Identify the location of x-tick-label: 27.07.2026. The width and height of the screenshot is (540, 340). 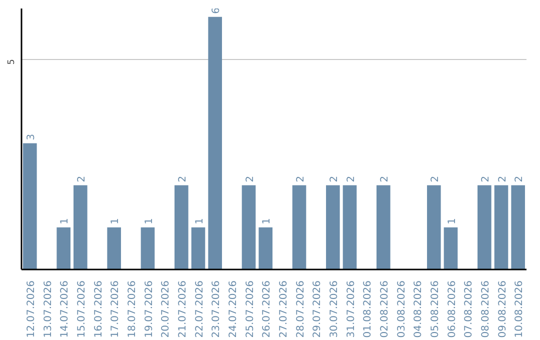
(284, 309).